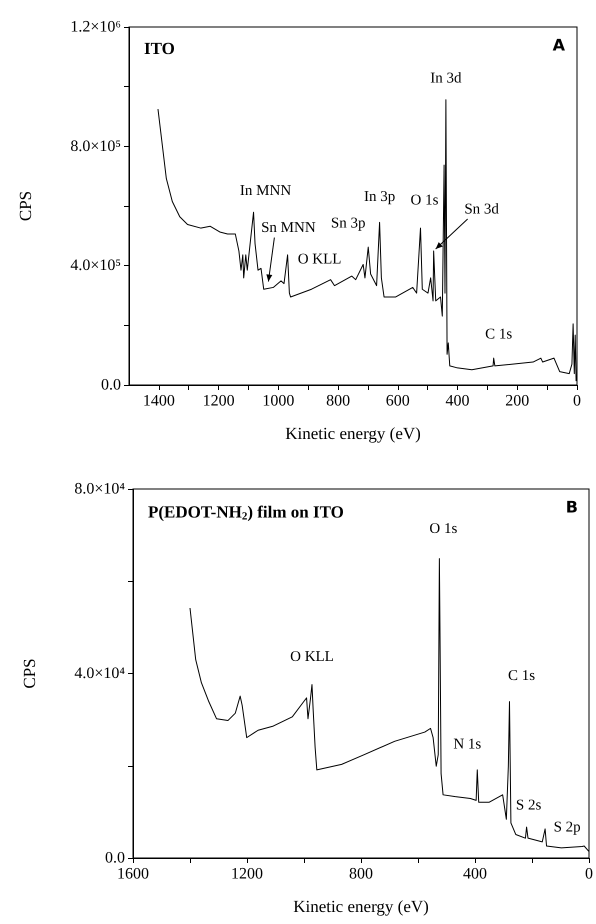 This screenshot has width=596, height=924. What do you see at coordinates (95, 27) in the screenshot?
I see `y-tick-label: 1.2×10⁶` at bounding box center [95, 27].